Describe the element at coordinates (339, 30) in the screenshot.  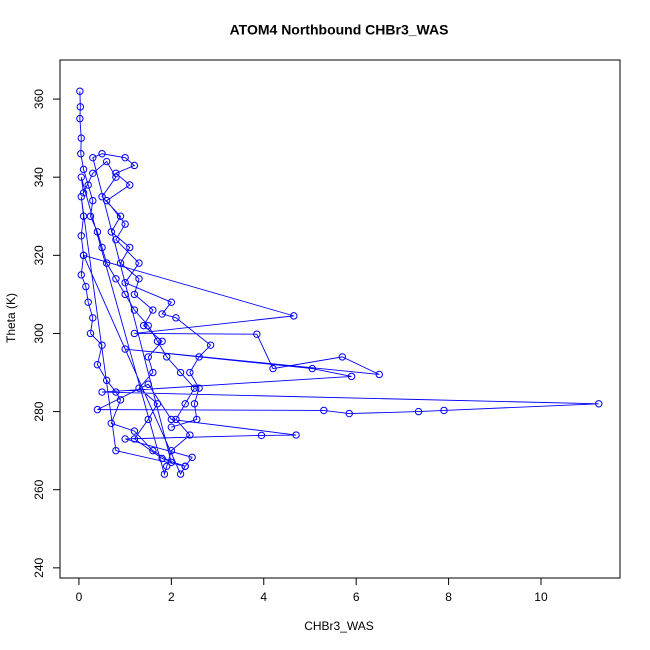
I see `chart-title: ATOM4 Northbound CHBr3_WAS` at that location.